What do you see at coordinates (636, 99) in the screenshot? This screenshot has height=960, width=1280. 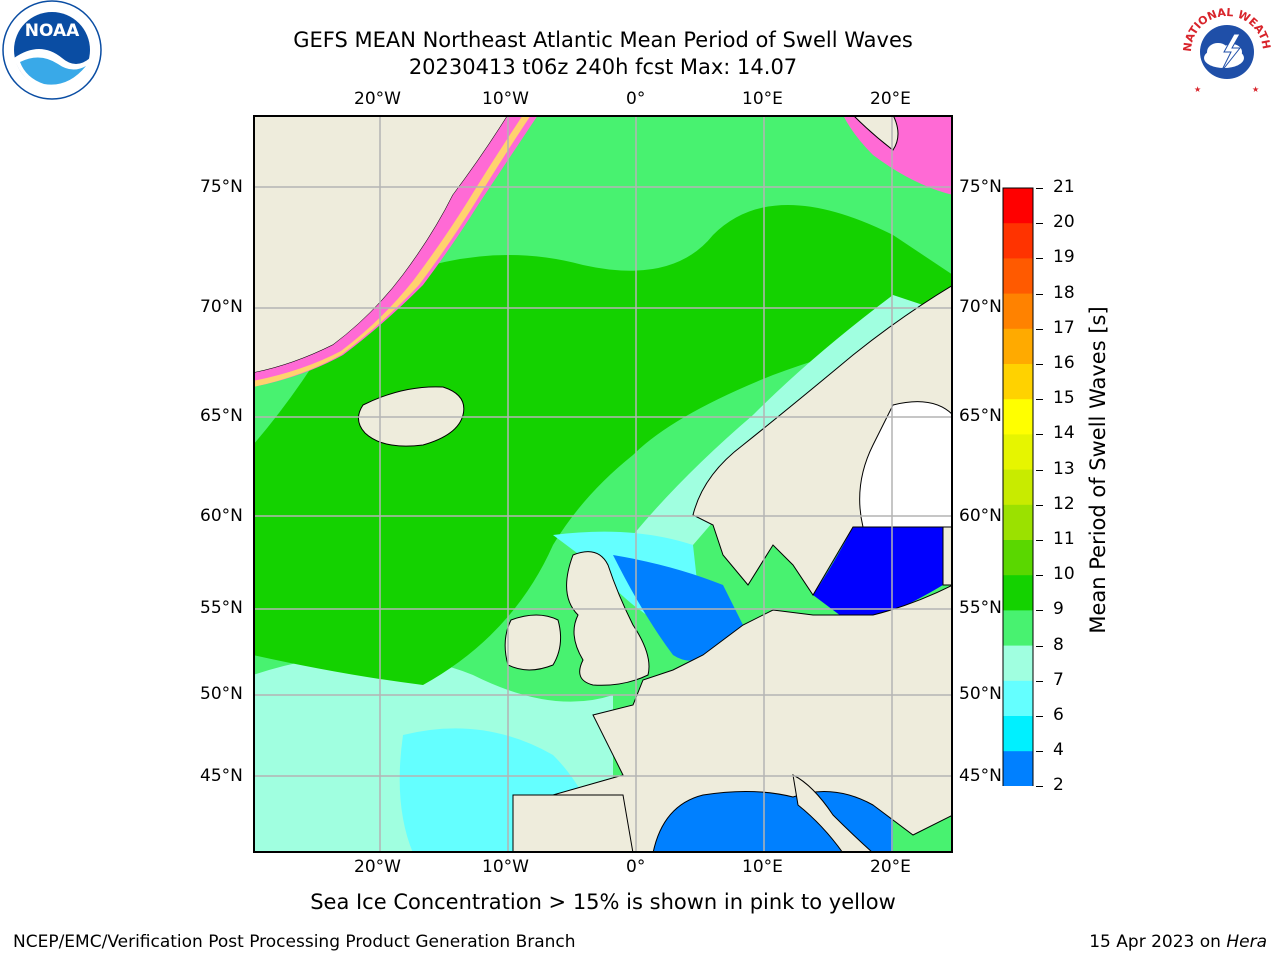 I see `lon-label-top-0: 0°` at bounding box center [636, 99].